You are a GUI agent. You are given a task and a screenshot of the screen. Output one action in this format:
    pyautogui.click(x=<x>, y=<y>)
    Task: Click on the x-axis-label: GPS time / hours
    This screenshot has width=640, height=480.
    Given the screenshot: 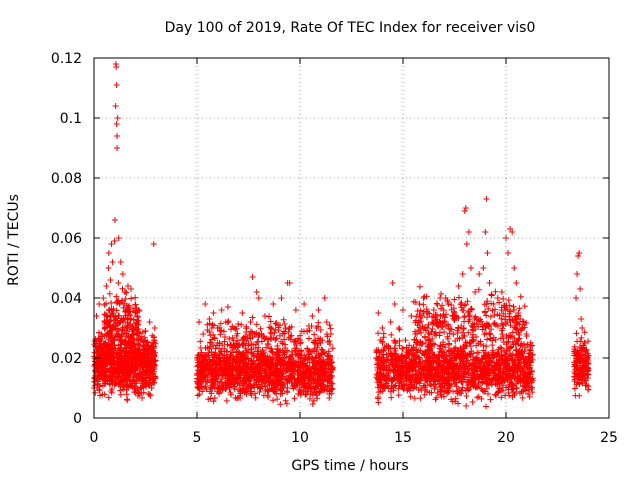 What is the action you would take?
    pyautogui.click(x=349, y=466)
    